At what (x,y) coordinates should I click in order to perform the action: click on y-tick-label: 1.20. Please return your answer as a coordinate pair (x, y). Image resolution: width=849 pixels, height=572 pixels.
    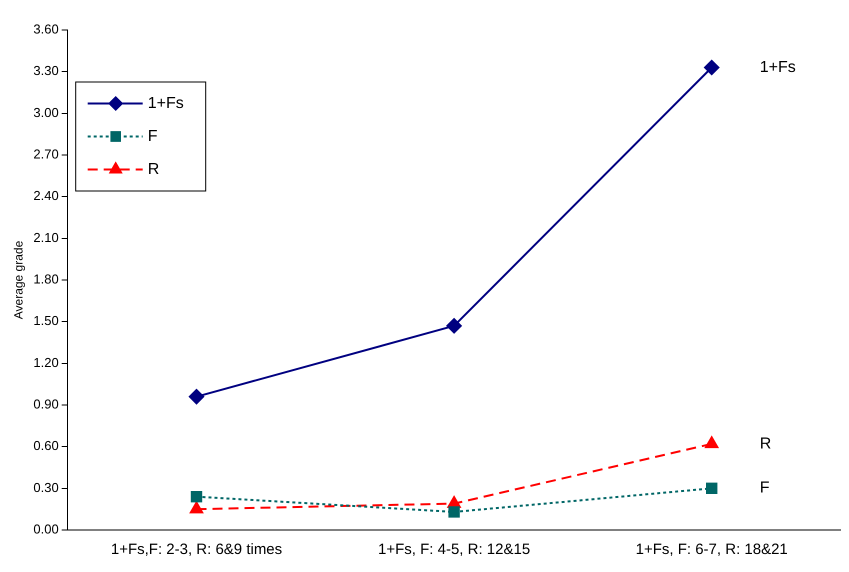
    Looking at the image, I should click on (46, 362).